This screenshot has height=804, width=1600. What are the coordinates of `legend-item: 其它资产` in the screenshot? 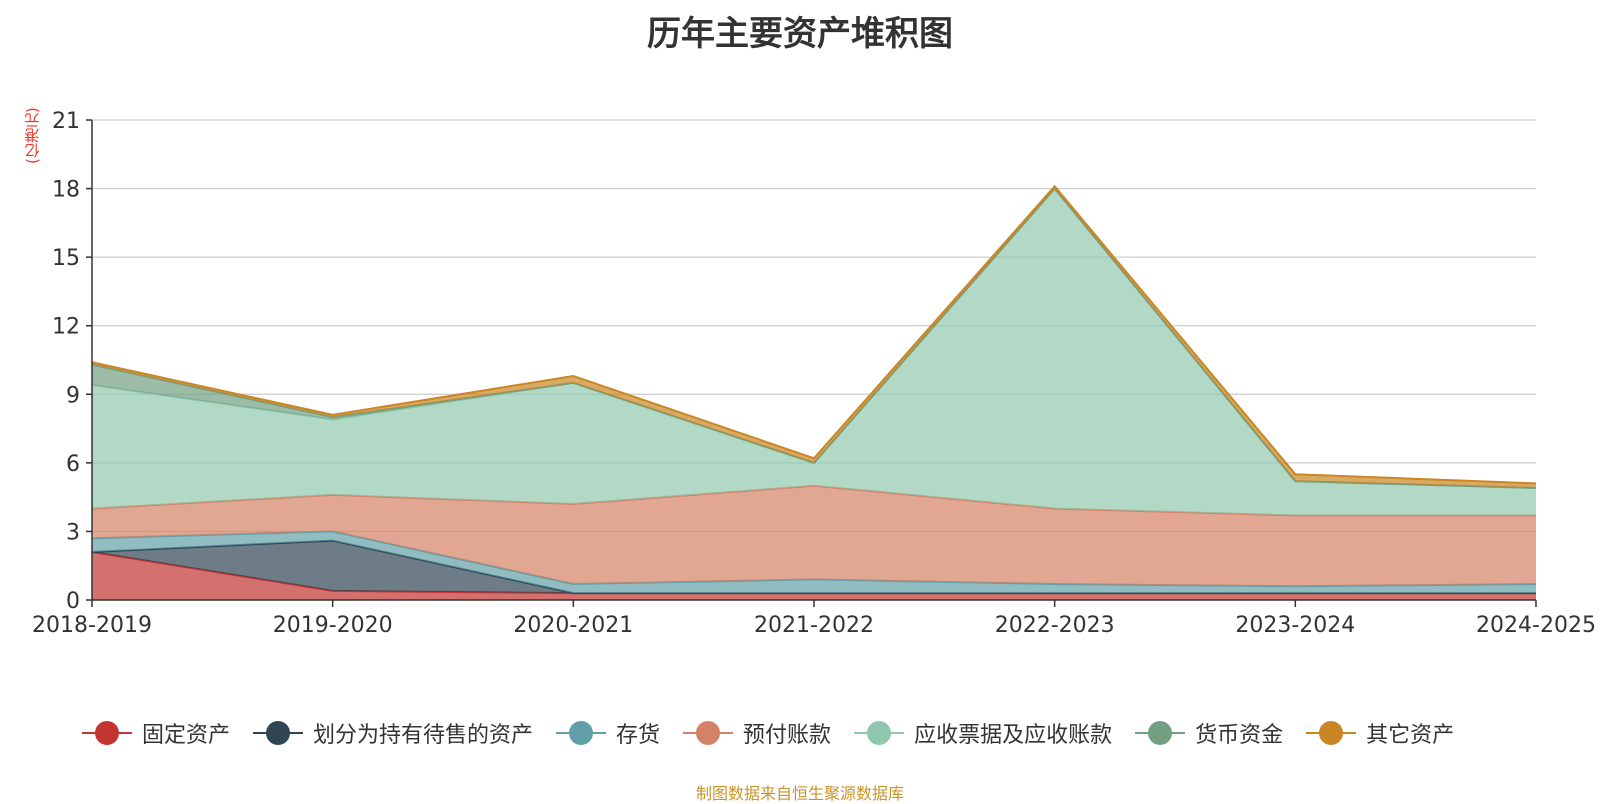 It's located at (1380, 733).